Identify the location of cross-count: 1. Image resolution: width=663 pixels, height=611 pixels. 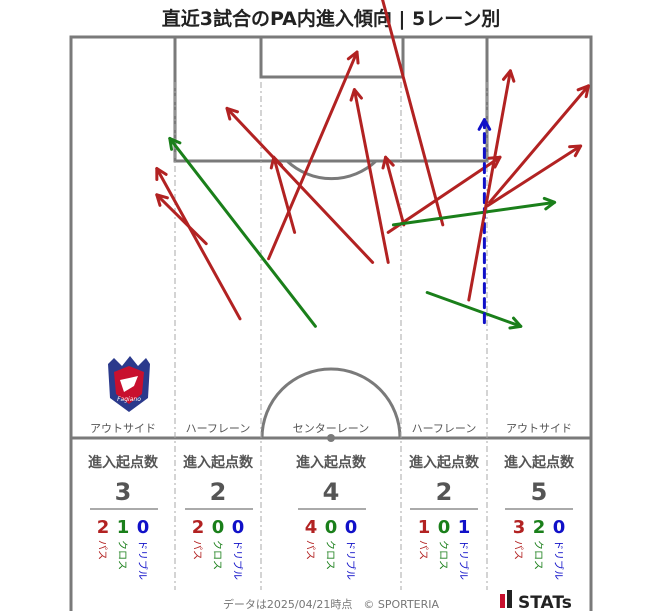
(123, 527).